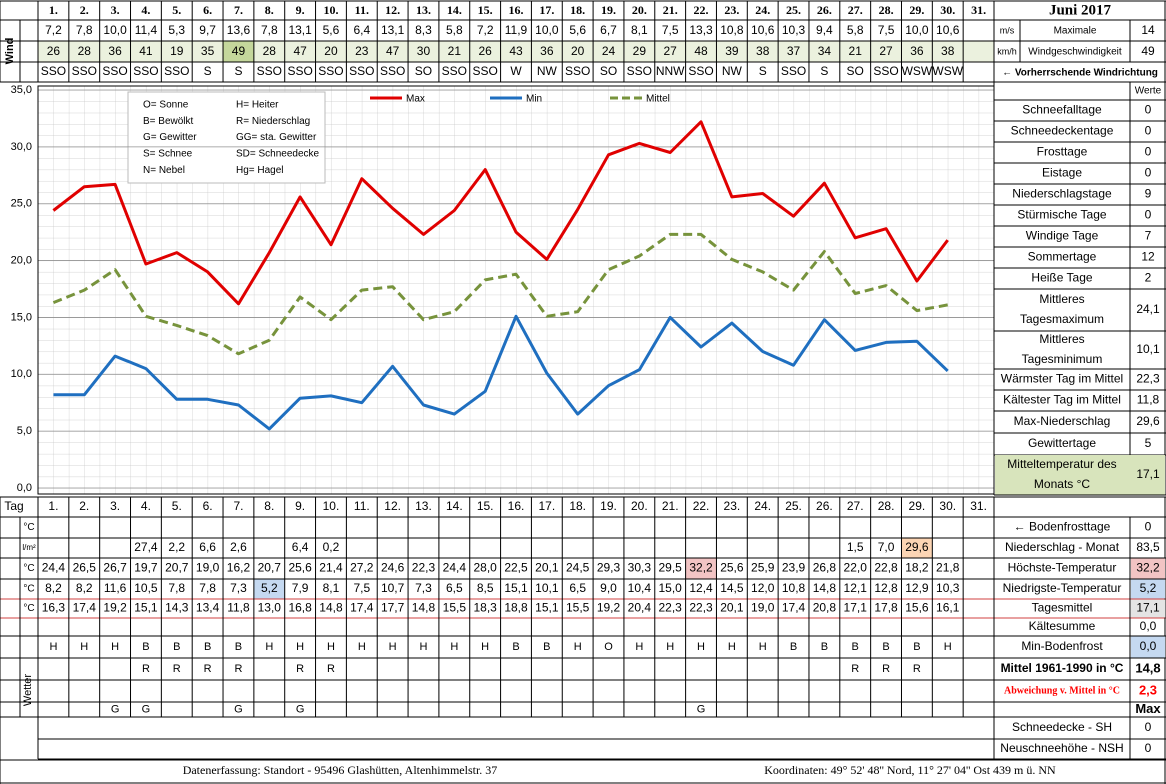 This screenshot has width=1166, height=784. Describe the element at coordinates (516, 568) in the screenshot. I see `value-label: 22,5` at that location.